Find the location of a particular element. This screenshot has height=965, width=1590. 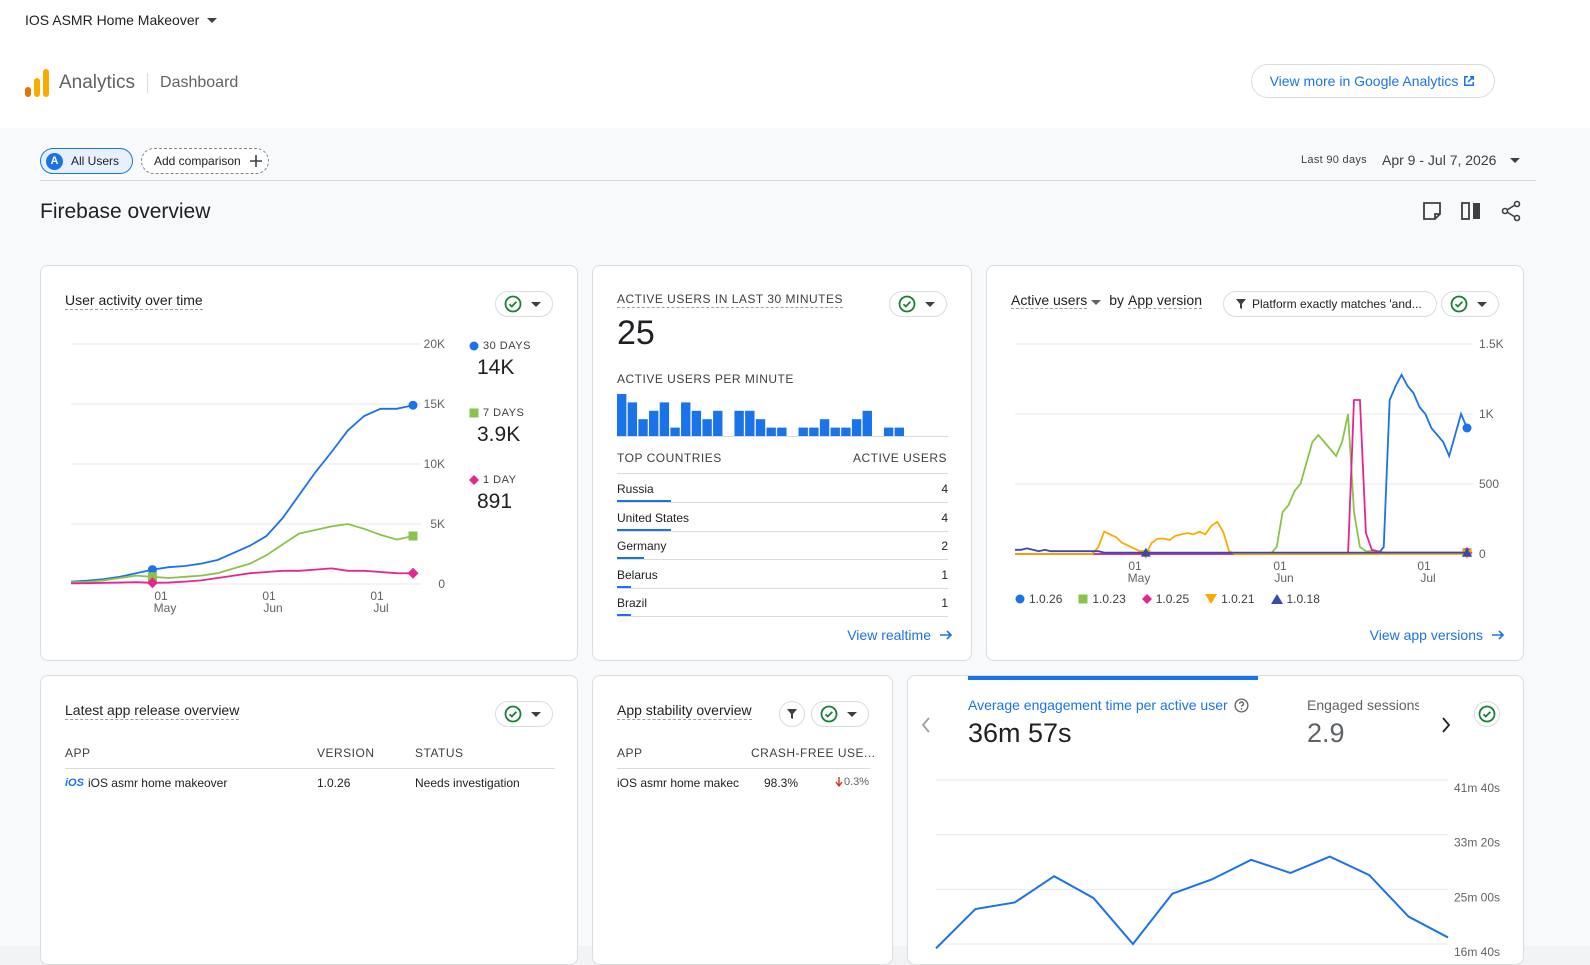

card-title: User activity over time is located at coordinates (134, 301).